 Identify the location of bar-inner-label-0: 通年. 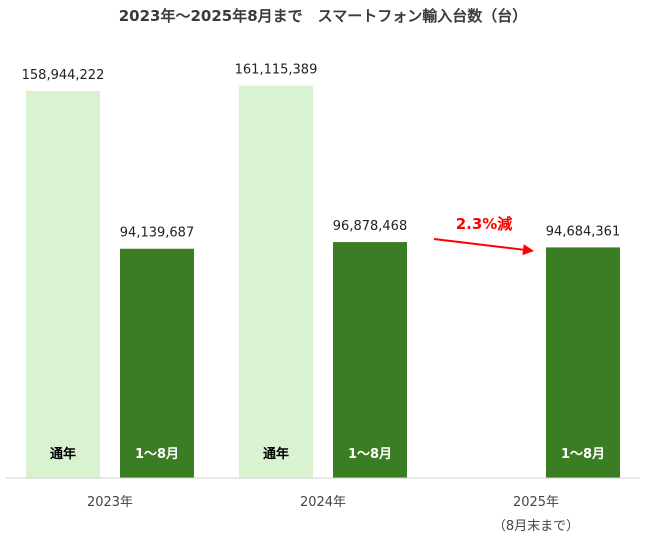
(63, 454).